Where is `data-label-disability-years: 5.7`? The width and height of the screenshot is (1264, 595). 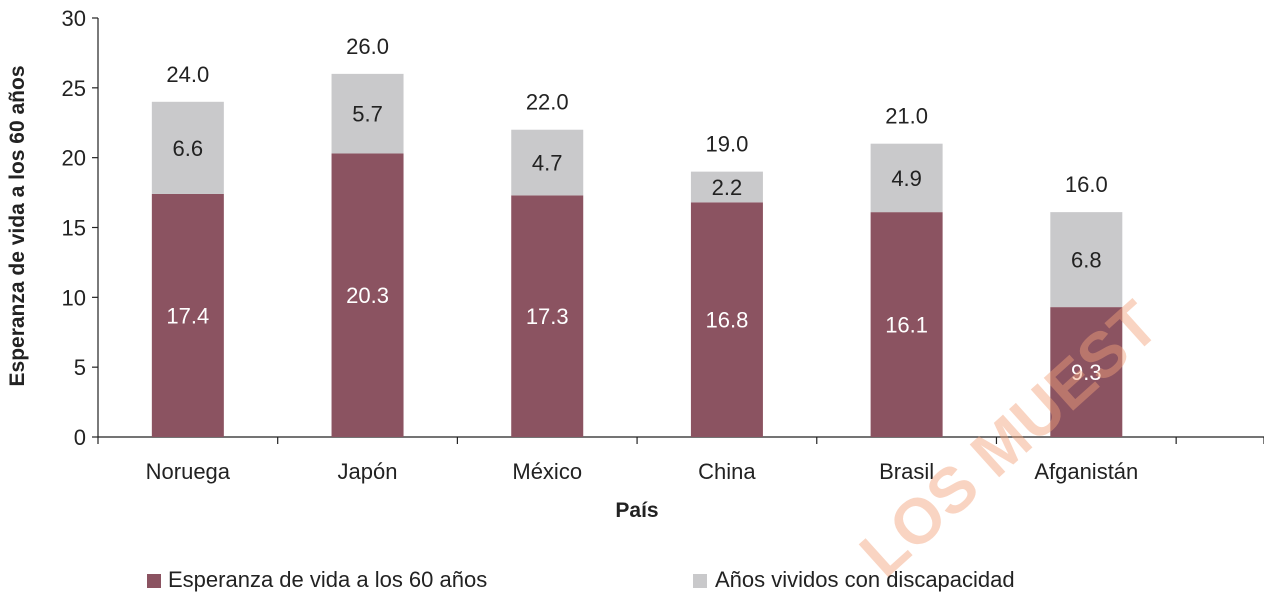 data-label-disability-years: 5.7 is located at coordinates (367, 114).